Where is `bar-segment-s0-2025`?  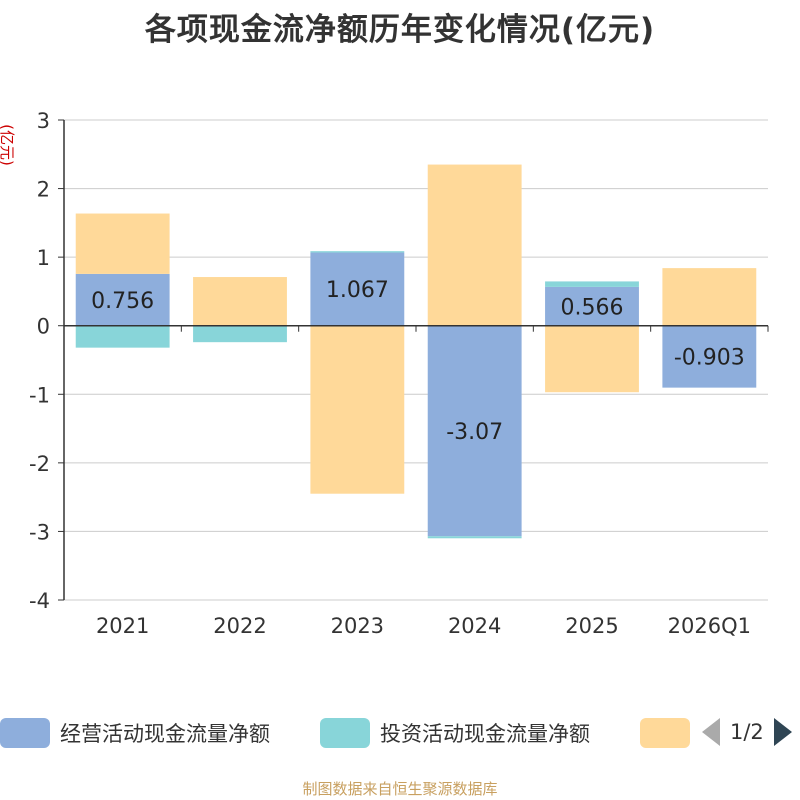 bar-segment-s0-2025 is located at coordinates (592, 306).